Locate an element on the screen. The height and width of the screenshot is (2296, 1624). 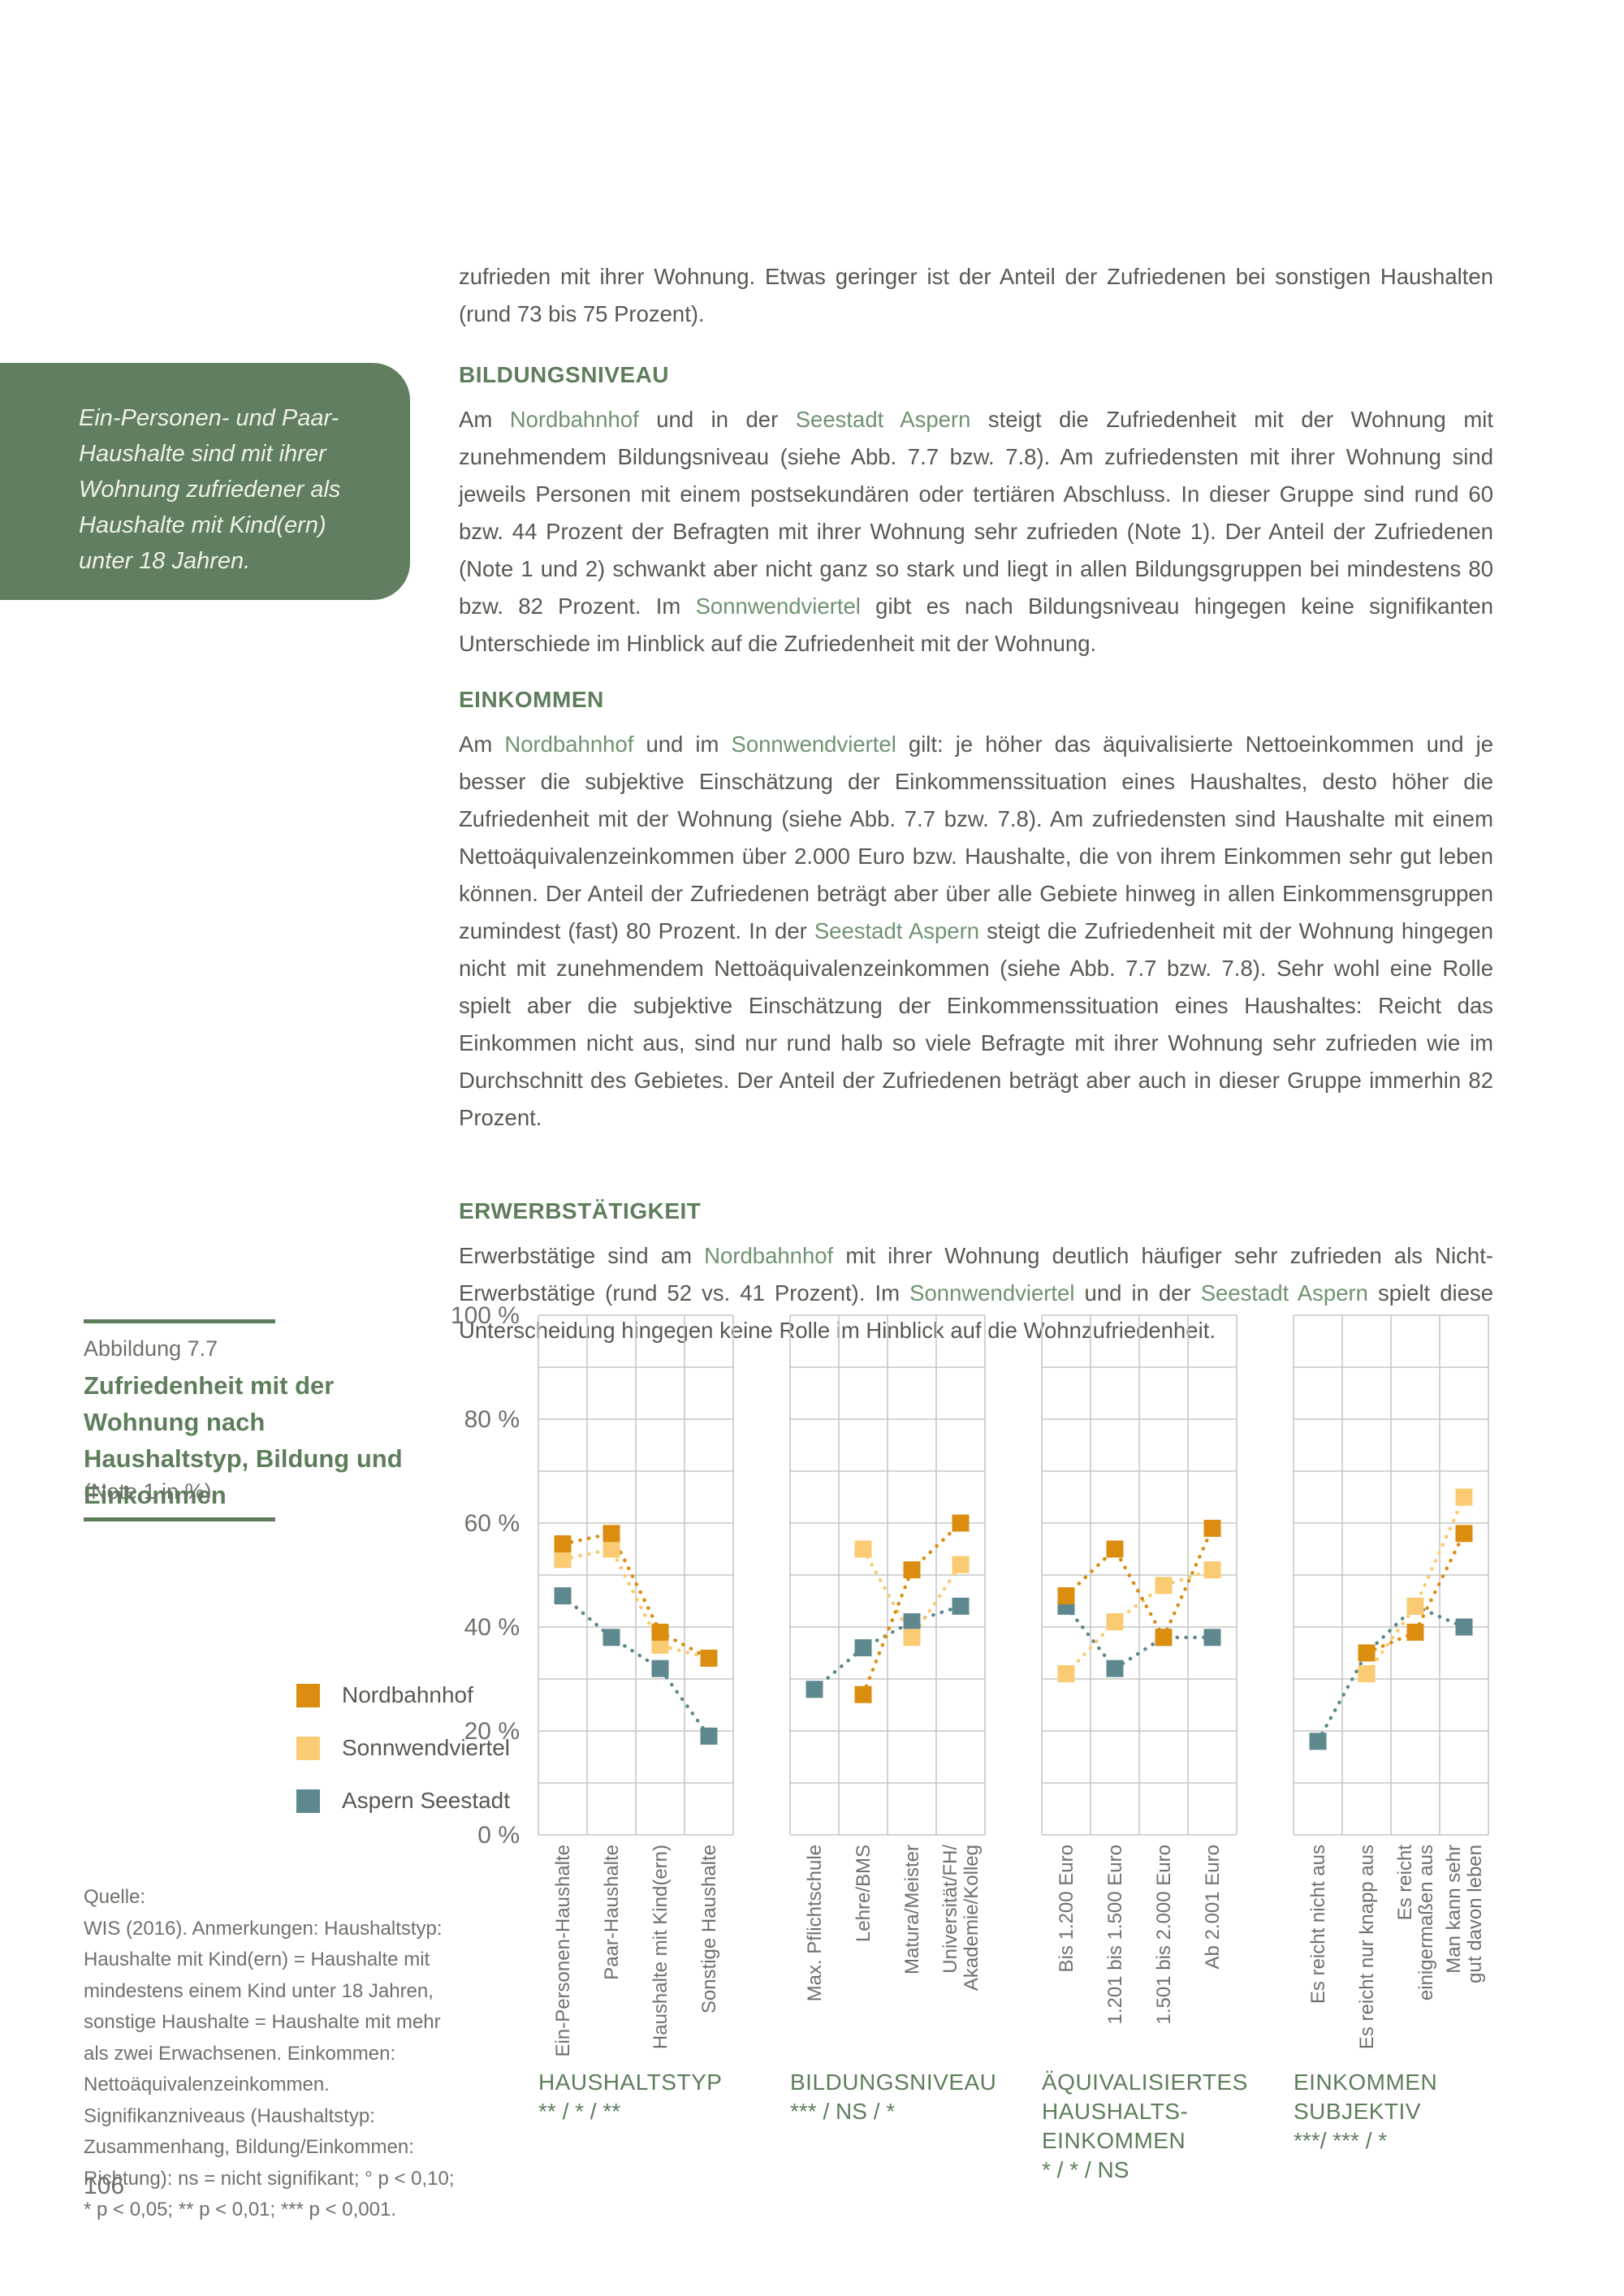
legend-label: Nordbahnhof is located at coordinates (408, 1695).